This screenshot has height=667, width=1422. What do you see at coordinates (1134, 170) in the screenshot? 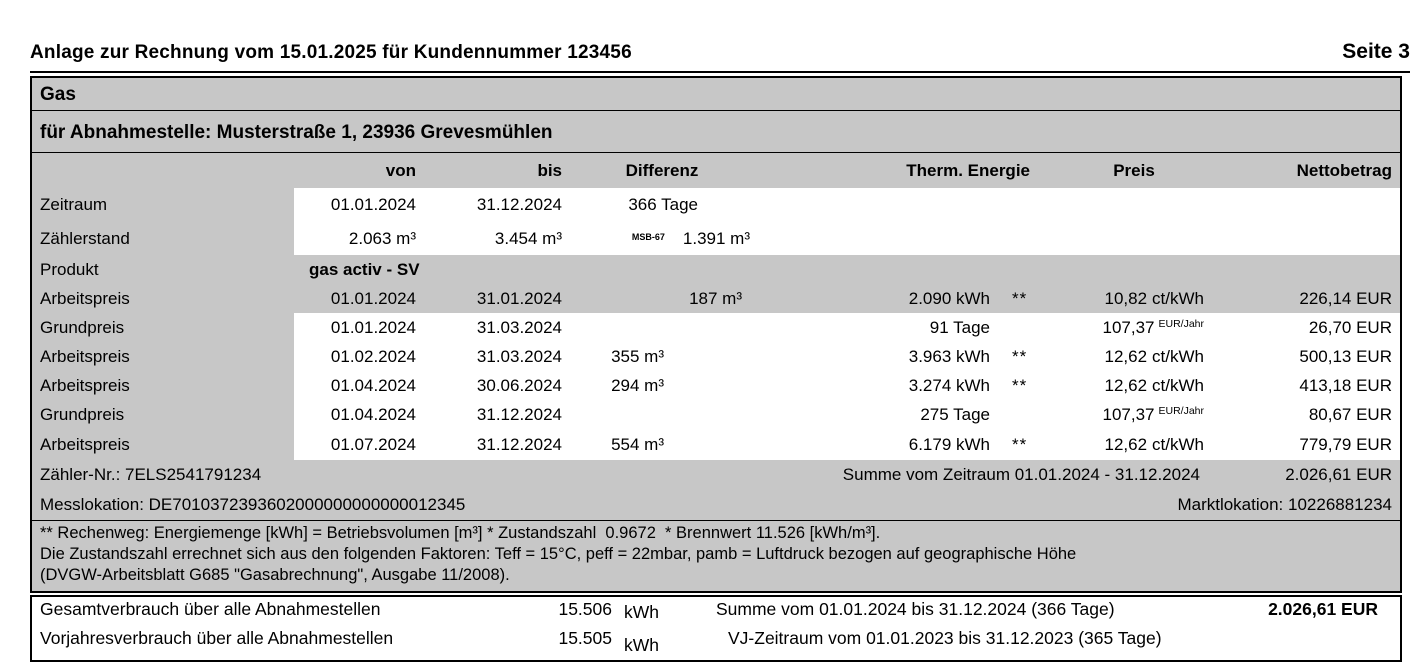
I see `col-header-preis: Preis` at bounding box center [1134, 170].